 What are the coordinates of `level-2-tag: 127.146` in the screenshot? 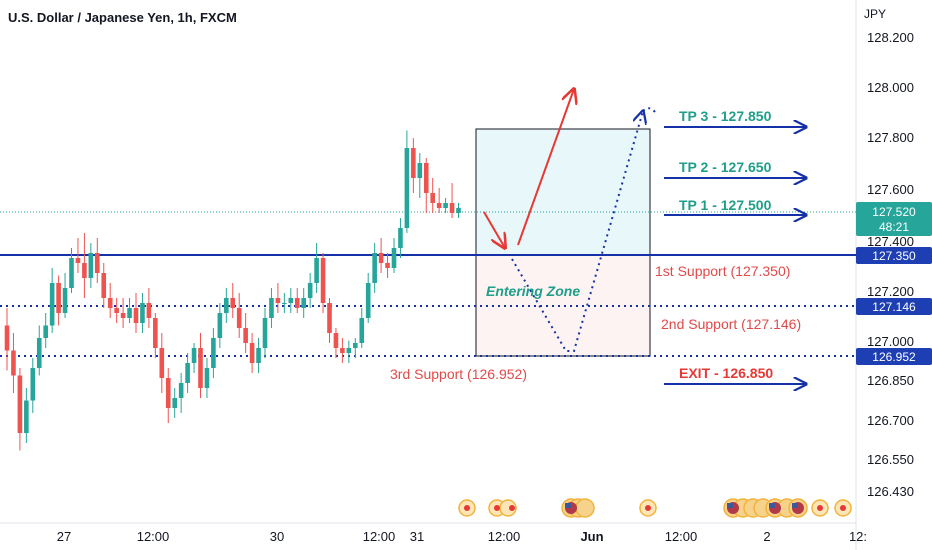 It's located at (894, 306).